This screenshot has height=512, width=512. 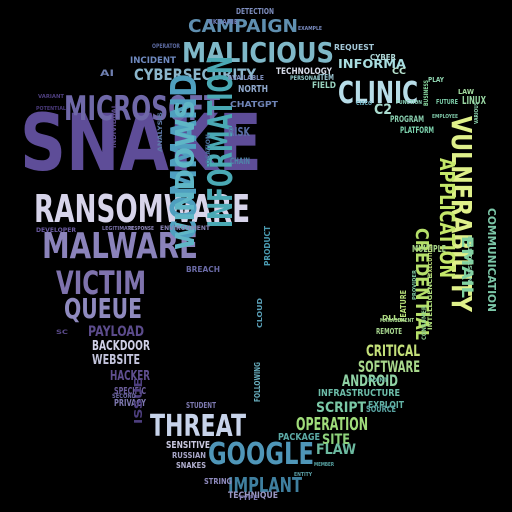 What do you see at coordinates (261, 454) in the screenshot?
I see `cloud-word-google: GOOGLE` at bounding box center [261, 454].